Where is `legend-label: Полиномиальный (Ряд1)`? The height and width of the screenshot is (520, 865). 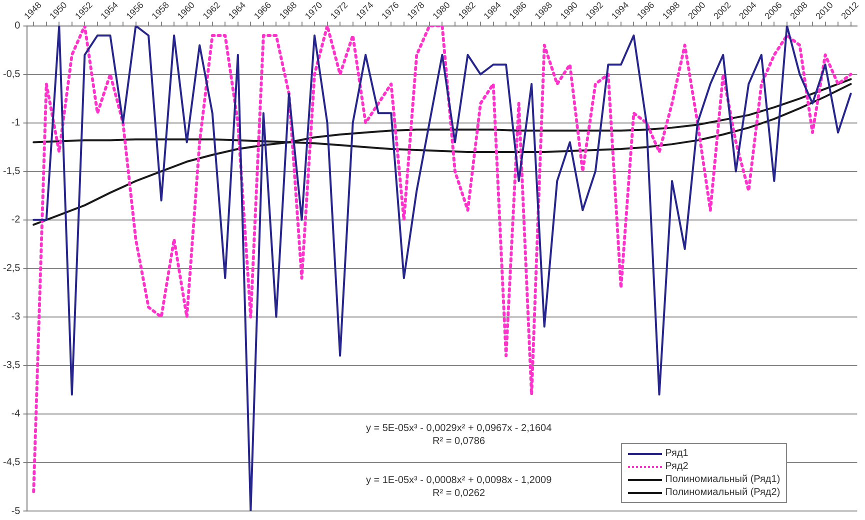 legend-label: Полиномиальный (Ряд1) is located at coordinates (722, 479).